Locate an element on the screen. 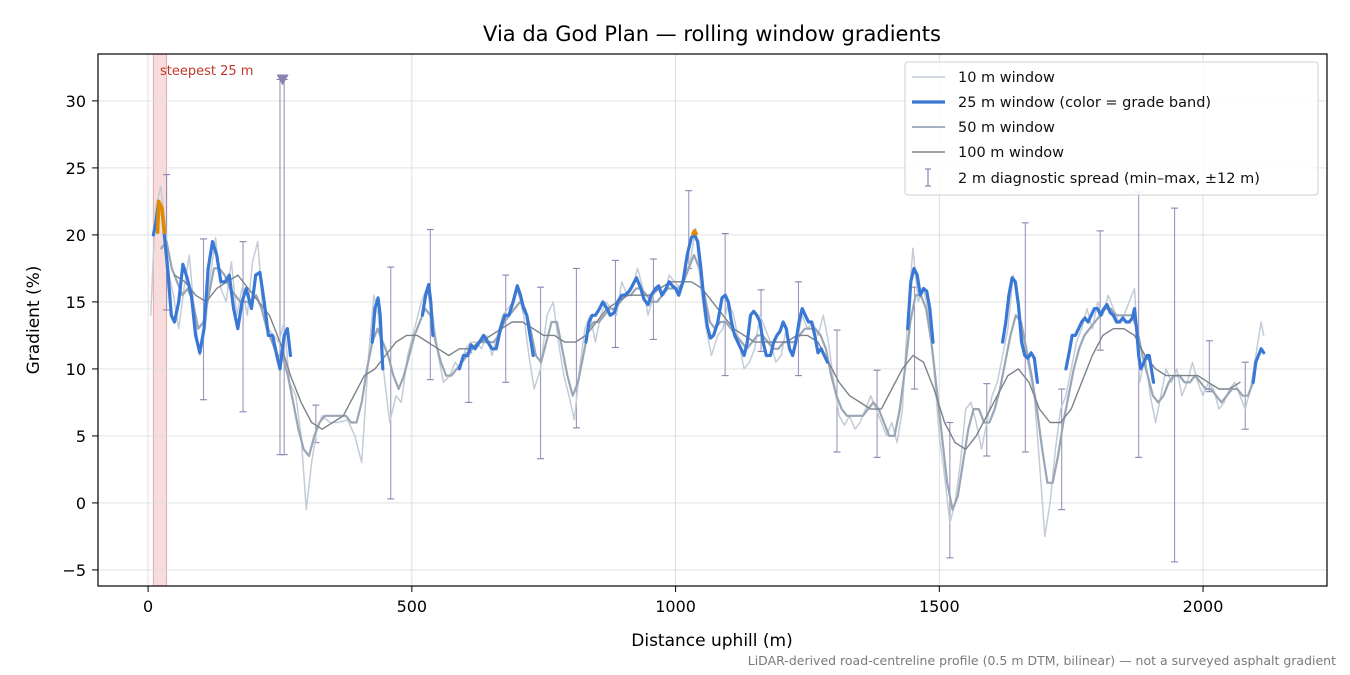  y-tick-label: 10 is located at coordinates (76, 369).